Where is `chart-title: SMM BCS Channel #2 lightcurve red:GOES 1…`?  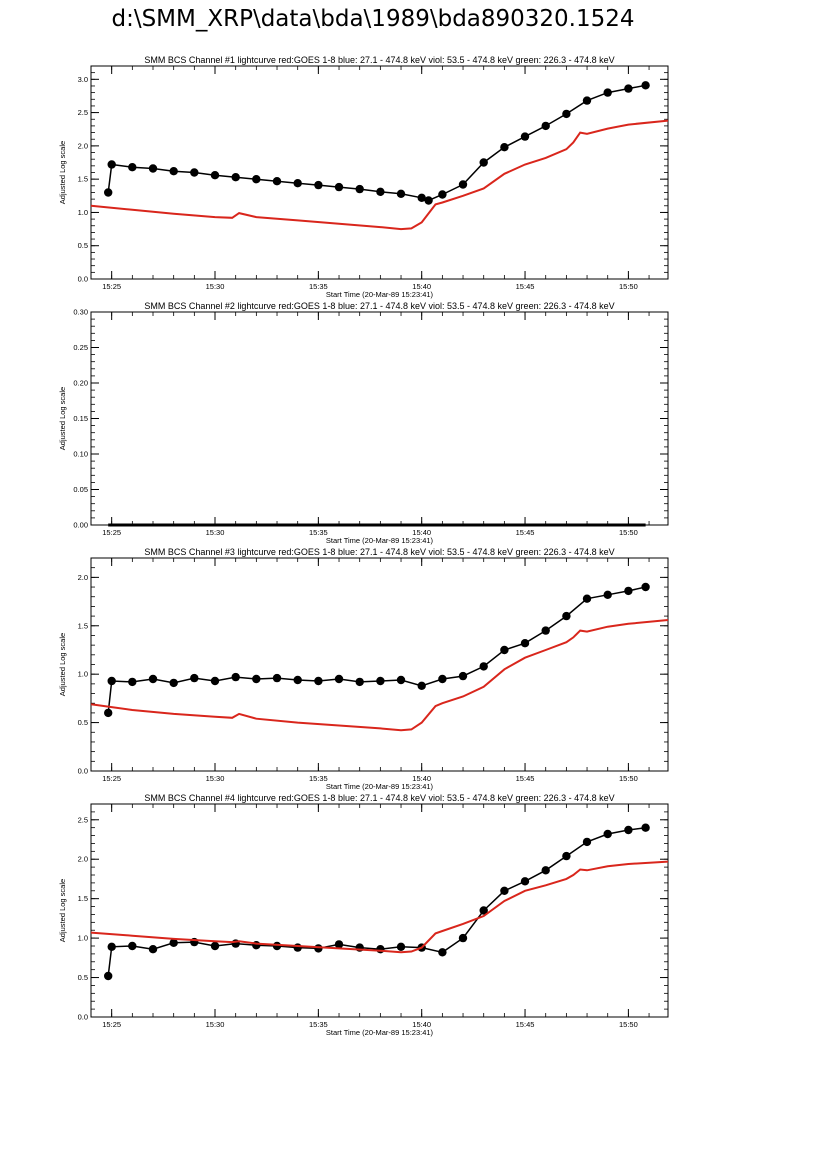 chart-title: SMM BCS Channel #2 lightcurve red:GOES 1… is located at coordinates (379, 306).